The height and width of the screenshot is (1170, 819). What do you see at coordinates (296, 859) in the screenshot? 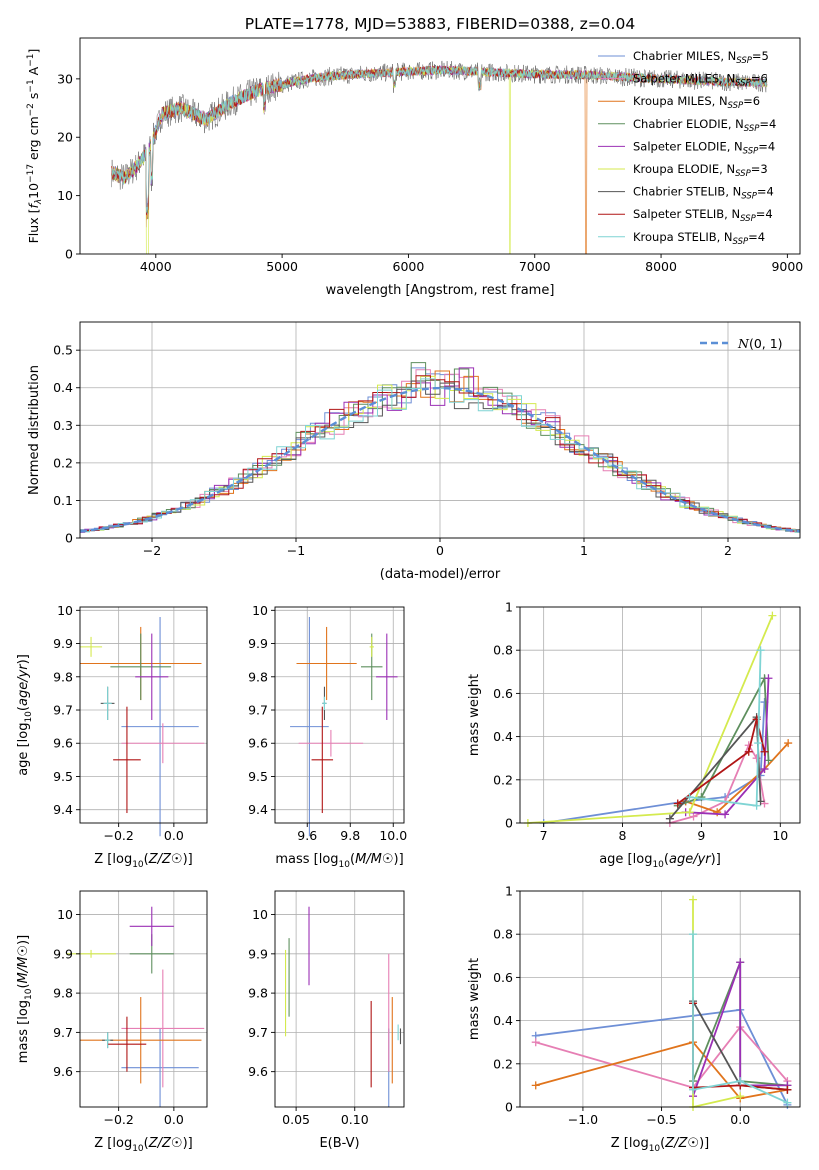
I see `label-part: mass [` at bounding box center [296, 859].